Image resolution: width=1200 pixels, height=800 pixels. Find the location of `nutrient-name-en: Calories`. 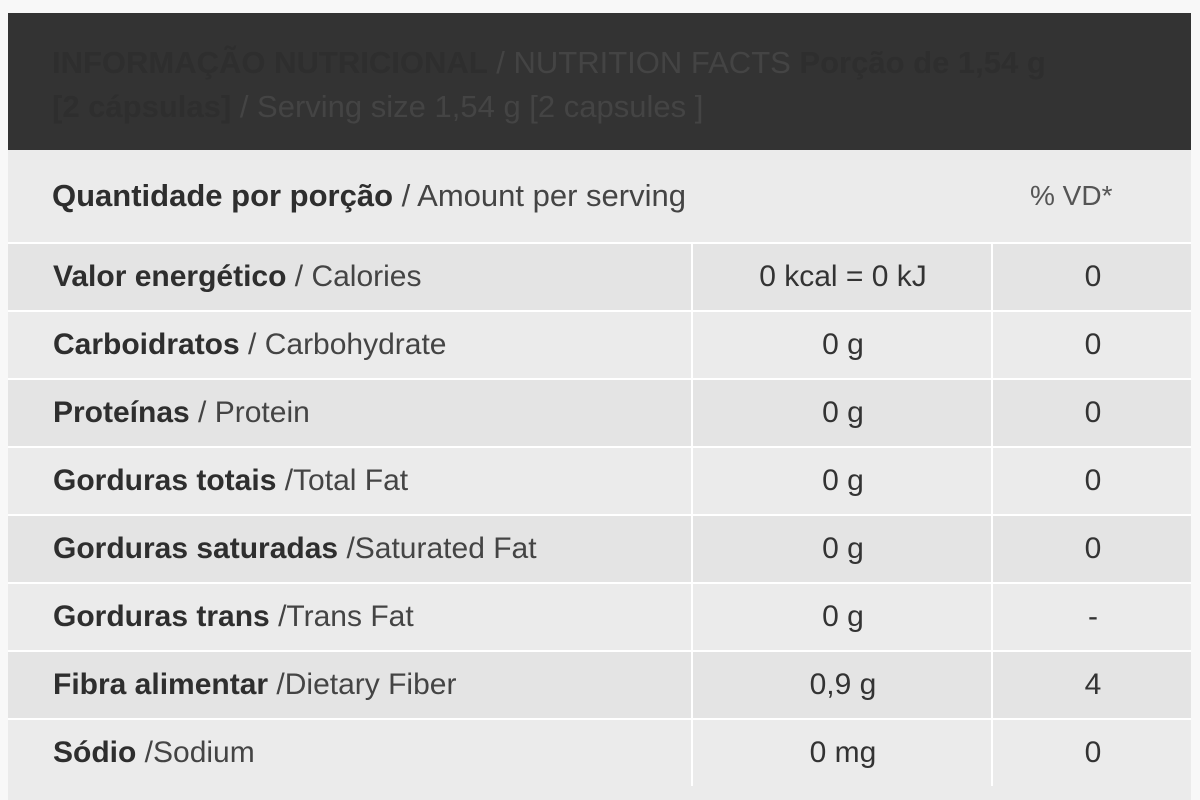

nutrient-name-en: Calories is located at coordinates (366, 276).